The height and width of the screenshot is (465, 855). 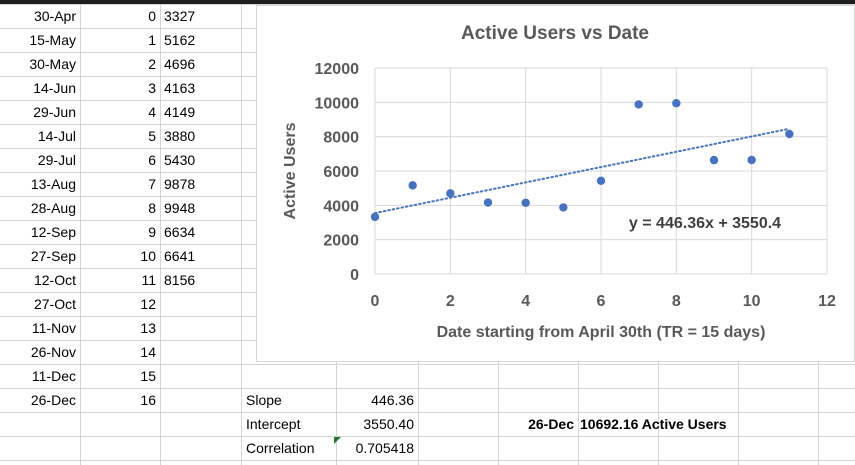 I want to click on index-cell: 4, so click(x=152, y=112).